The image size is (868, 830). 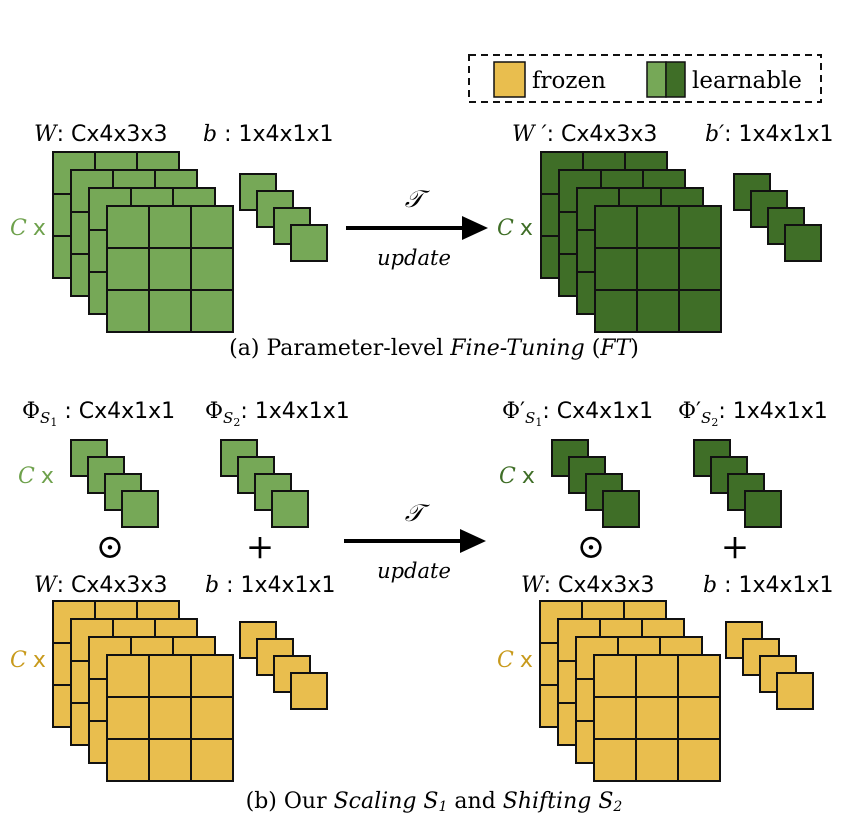 What do you see at coordinates (569, 81) in the screenshot?
I see `legend-frozen-label: frozen` at bounding box center [569, 81].